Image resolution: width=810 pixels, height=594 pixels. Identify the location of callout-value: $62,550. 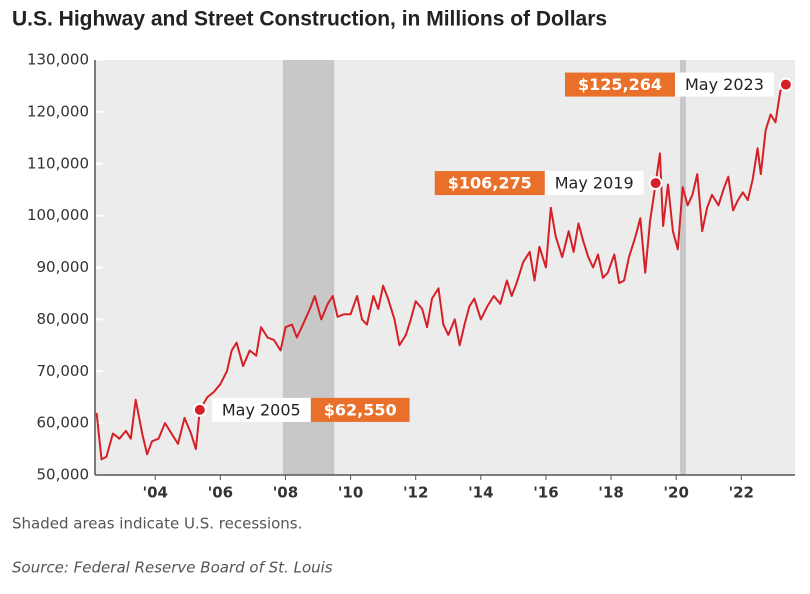
(360, 409).